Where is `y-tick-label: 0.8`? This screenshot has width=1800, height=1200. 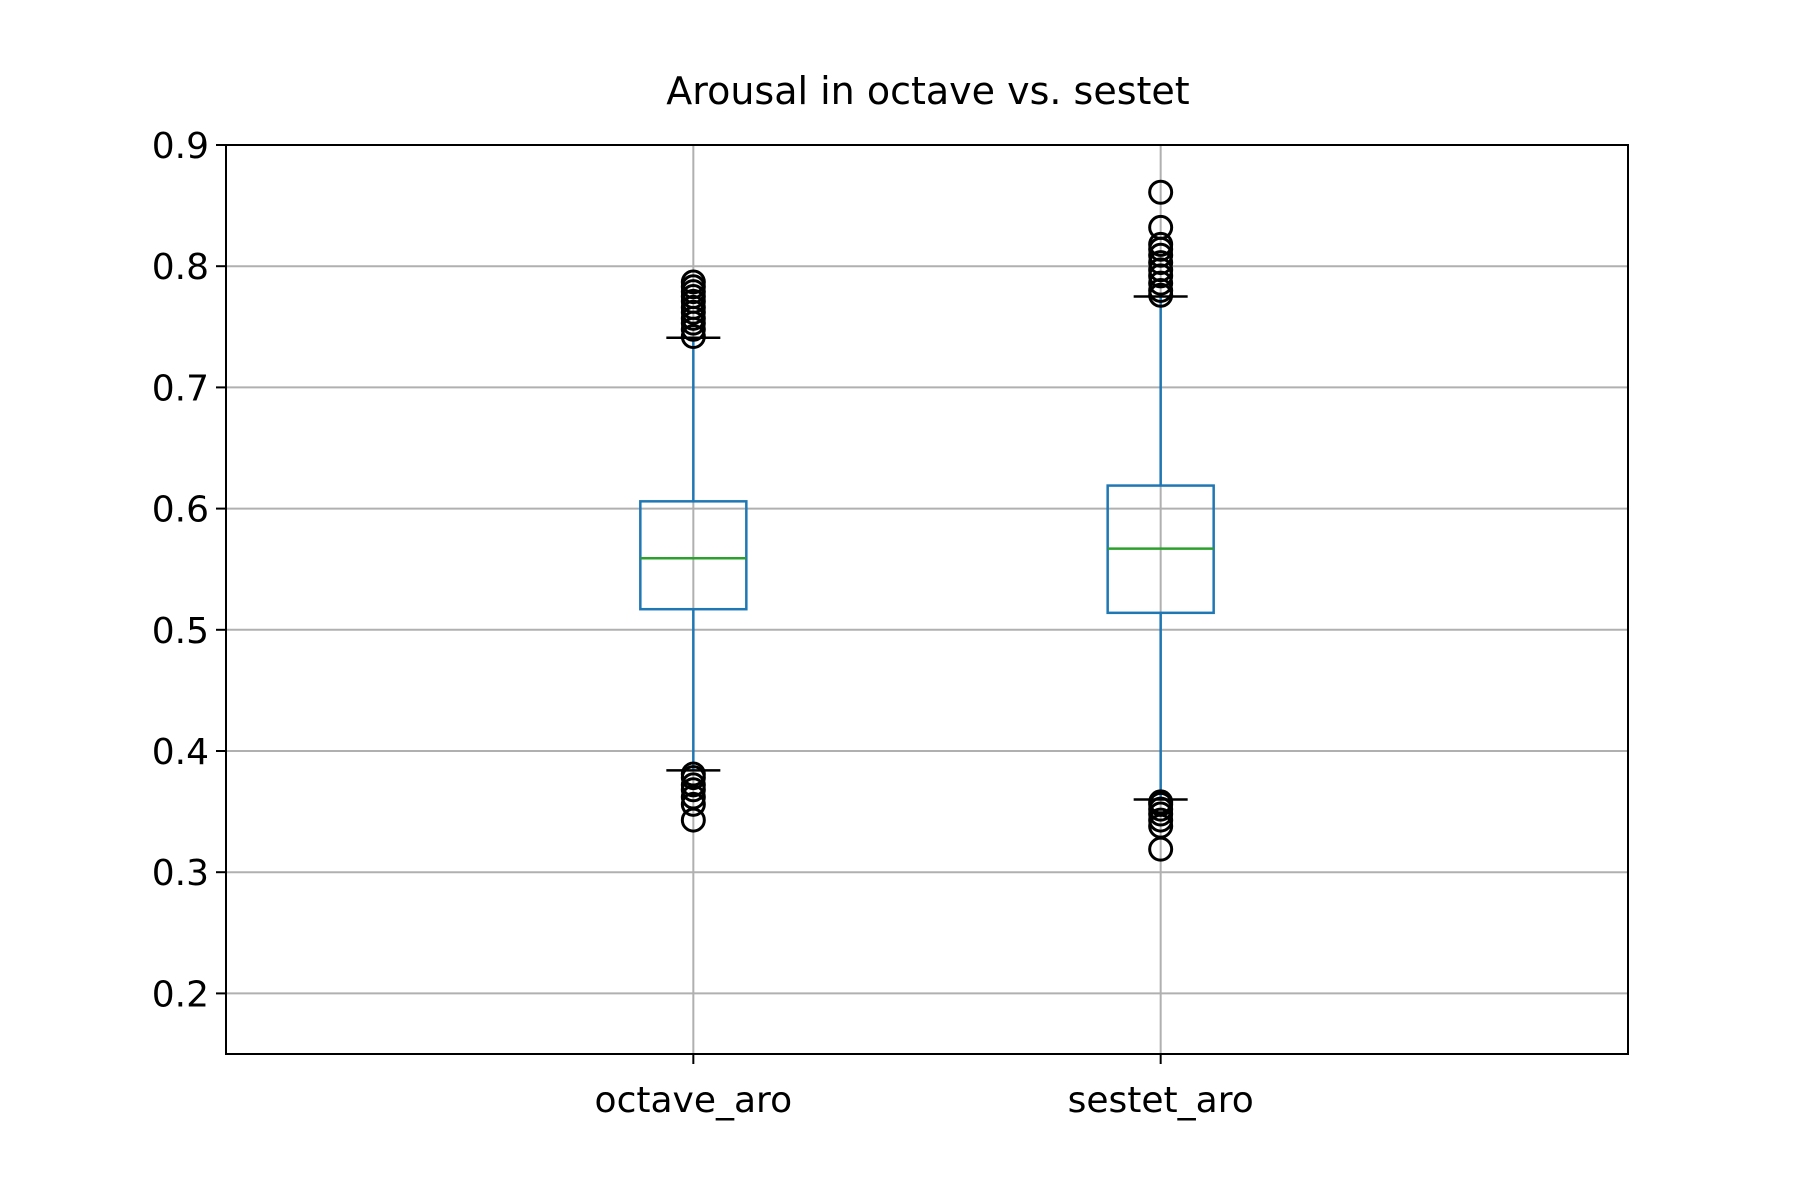
y-tick-label: 0.8 is located at coordinates (180, 267).